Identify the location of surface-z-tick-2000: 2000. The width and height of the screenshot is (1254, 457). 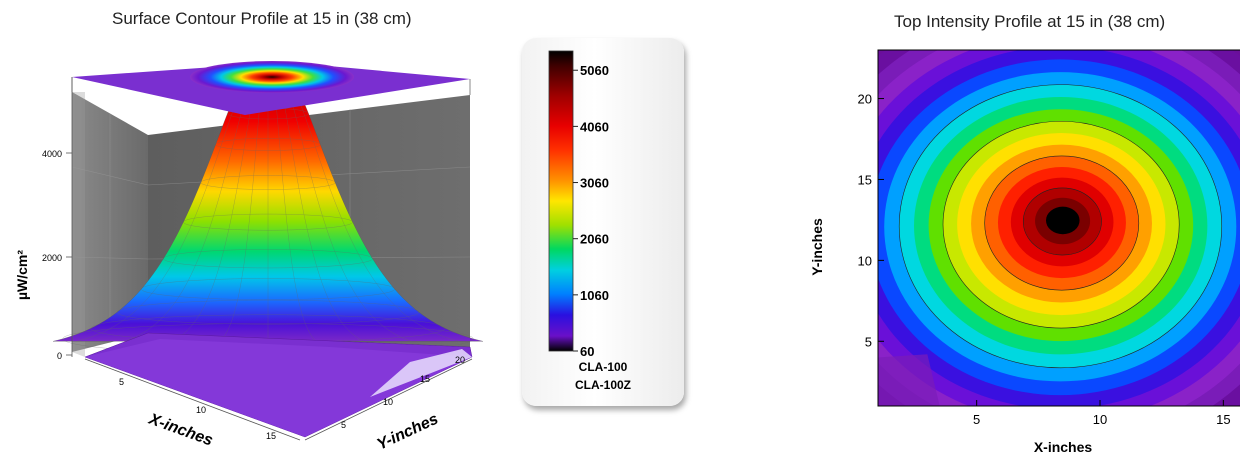
(52, 258).